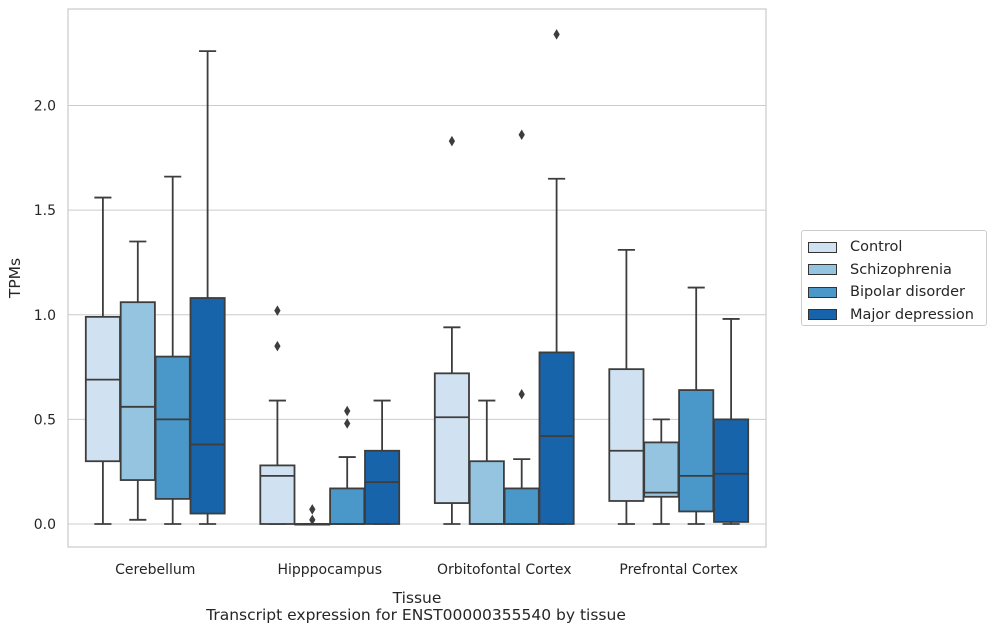  I want to click on legend-label: Major depression, so click(912, 314).